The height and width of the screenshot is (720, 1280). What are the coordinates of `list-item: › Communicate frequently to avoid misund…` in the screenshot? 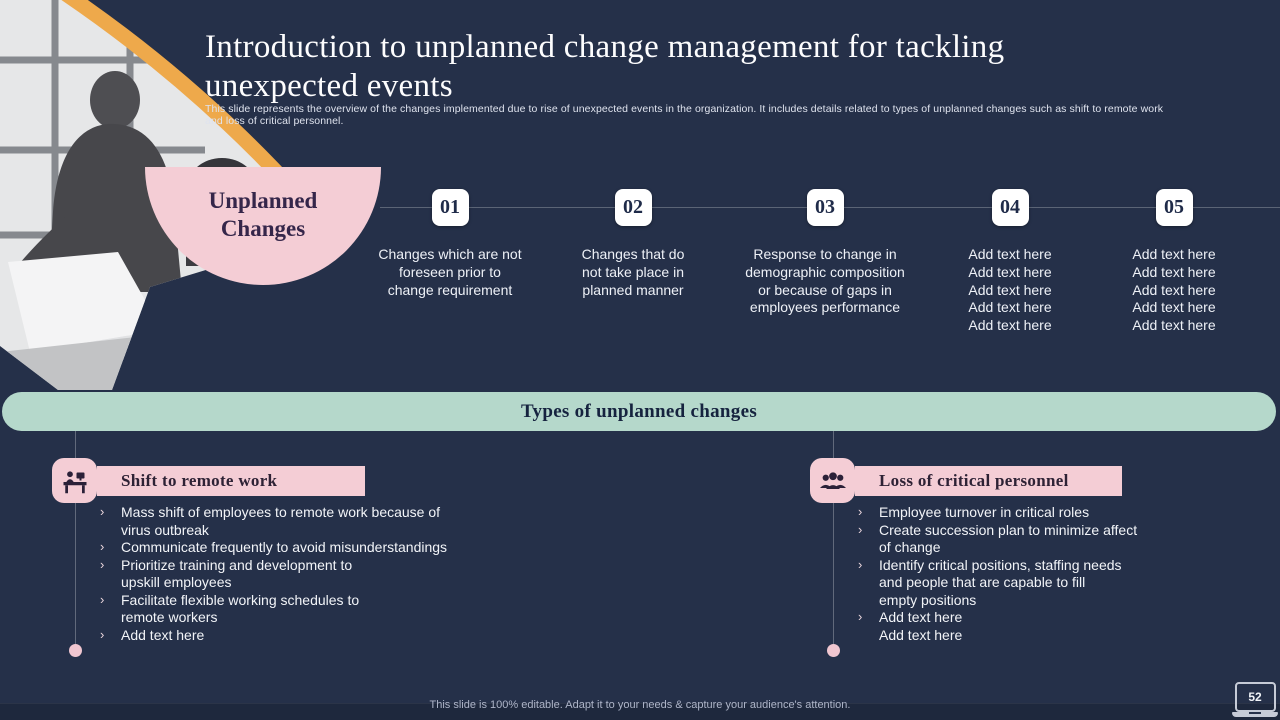 It's located at (274, 547).